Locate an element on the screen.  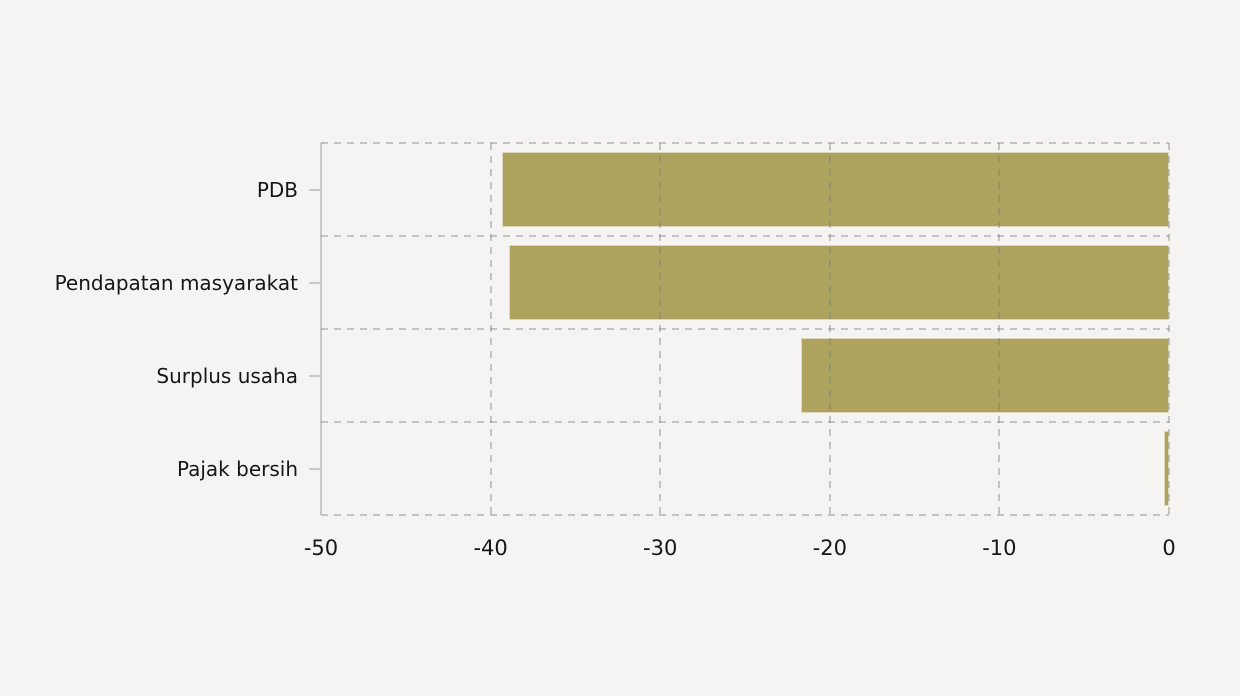
x-tick-label: -40 is located at coordinates (490, 548).